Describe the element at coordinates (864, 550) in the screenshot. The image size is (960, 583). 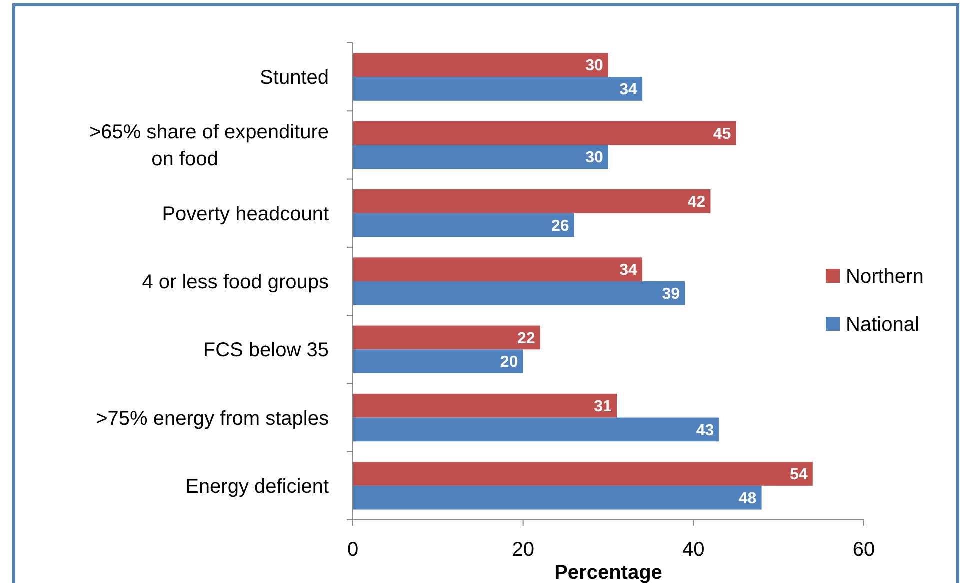
I see `x-tick-label: 60` at that location.